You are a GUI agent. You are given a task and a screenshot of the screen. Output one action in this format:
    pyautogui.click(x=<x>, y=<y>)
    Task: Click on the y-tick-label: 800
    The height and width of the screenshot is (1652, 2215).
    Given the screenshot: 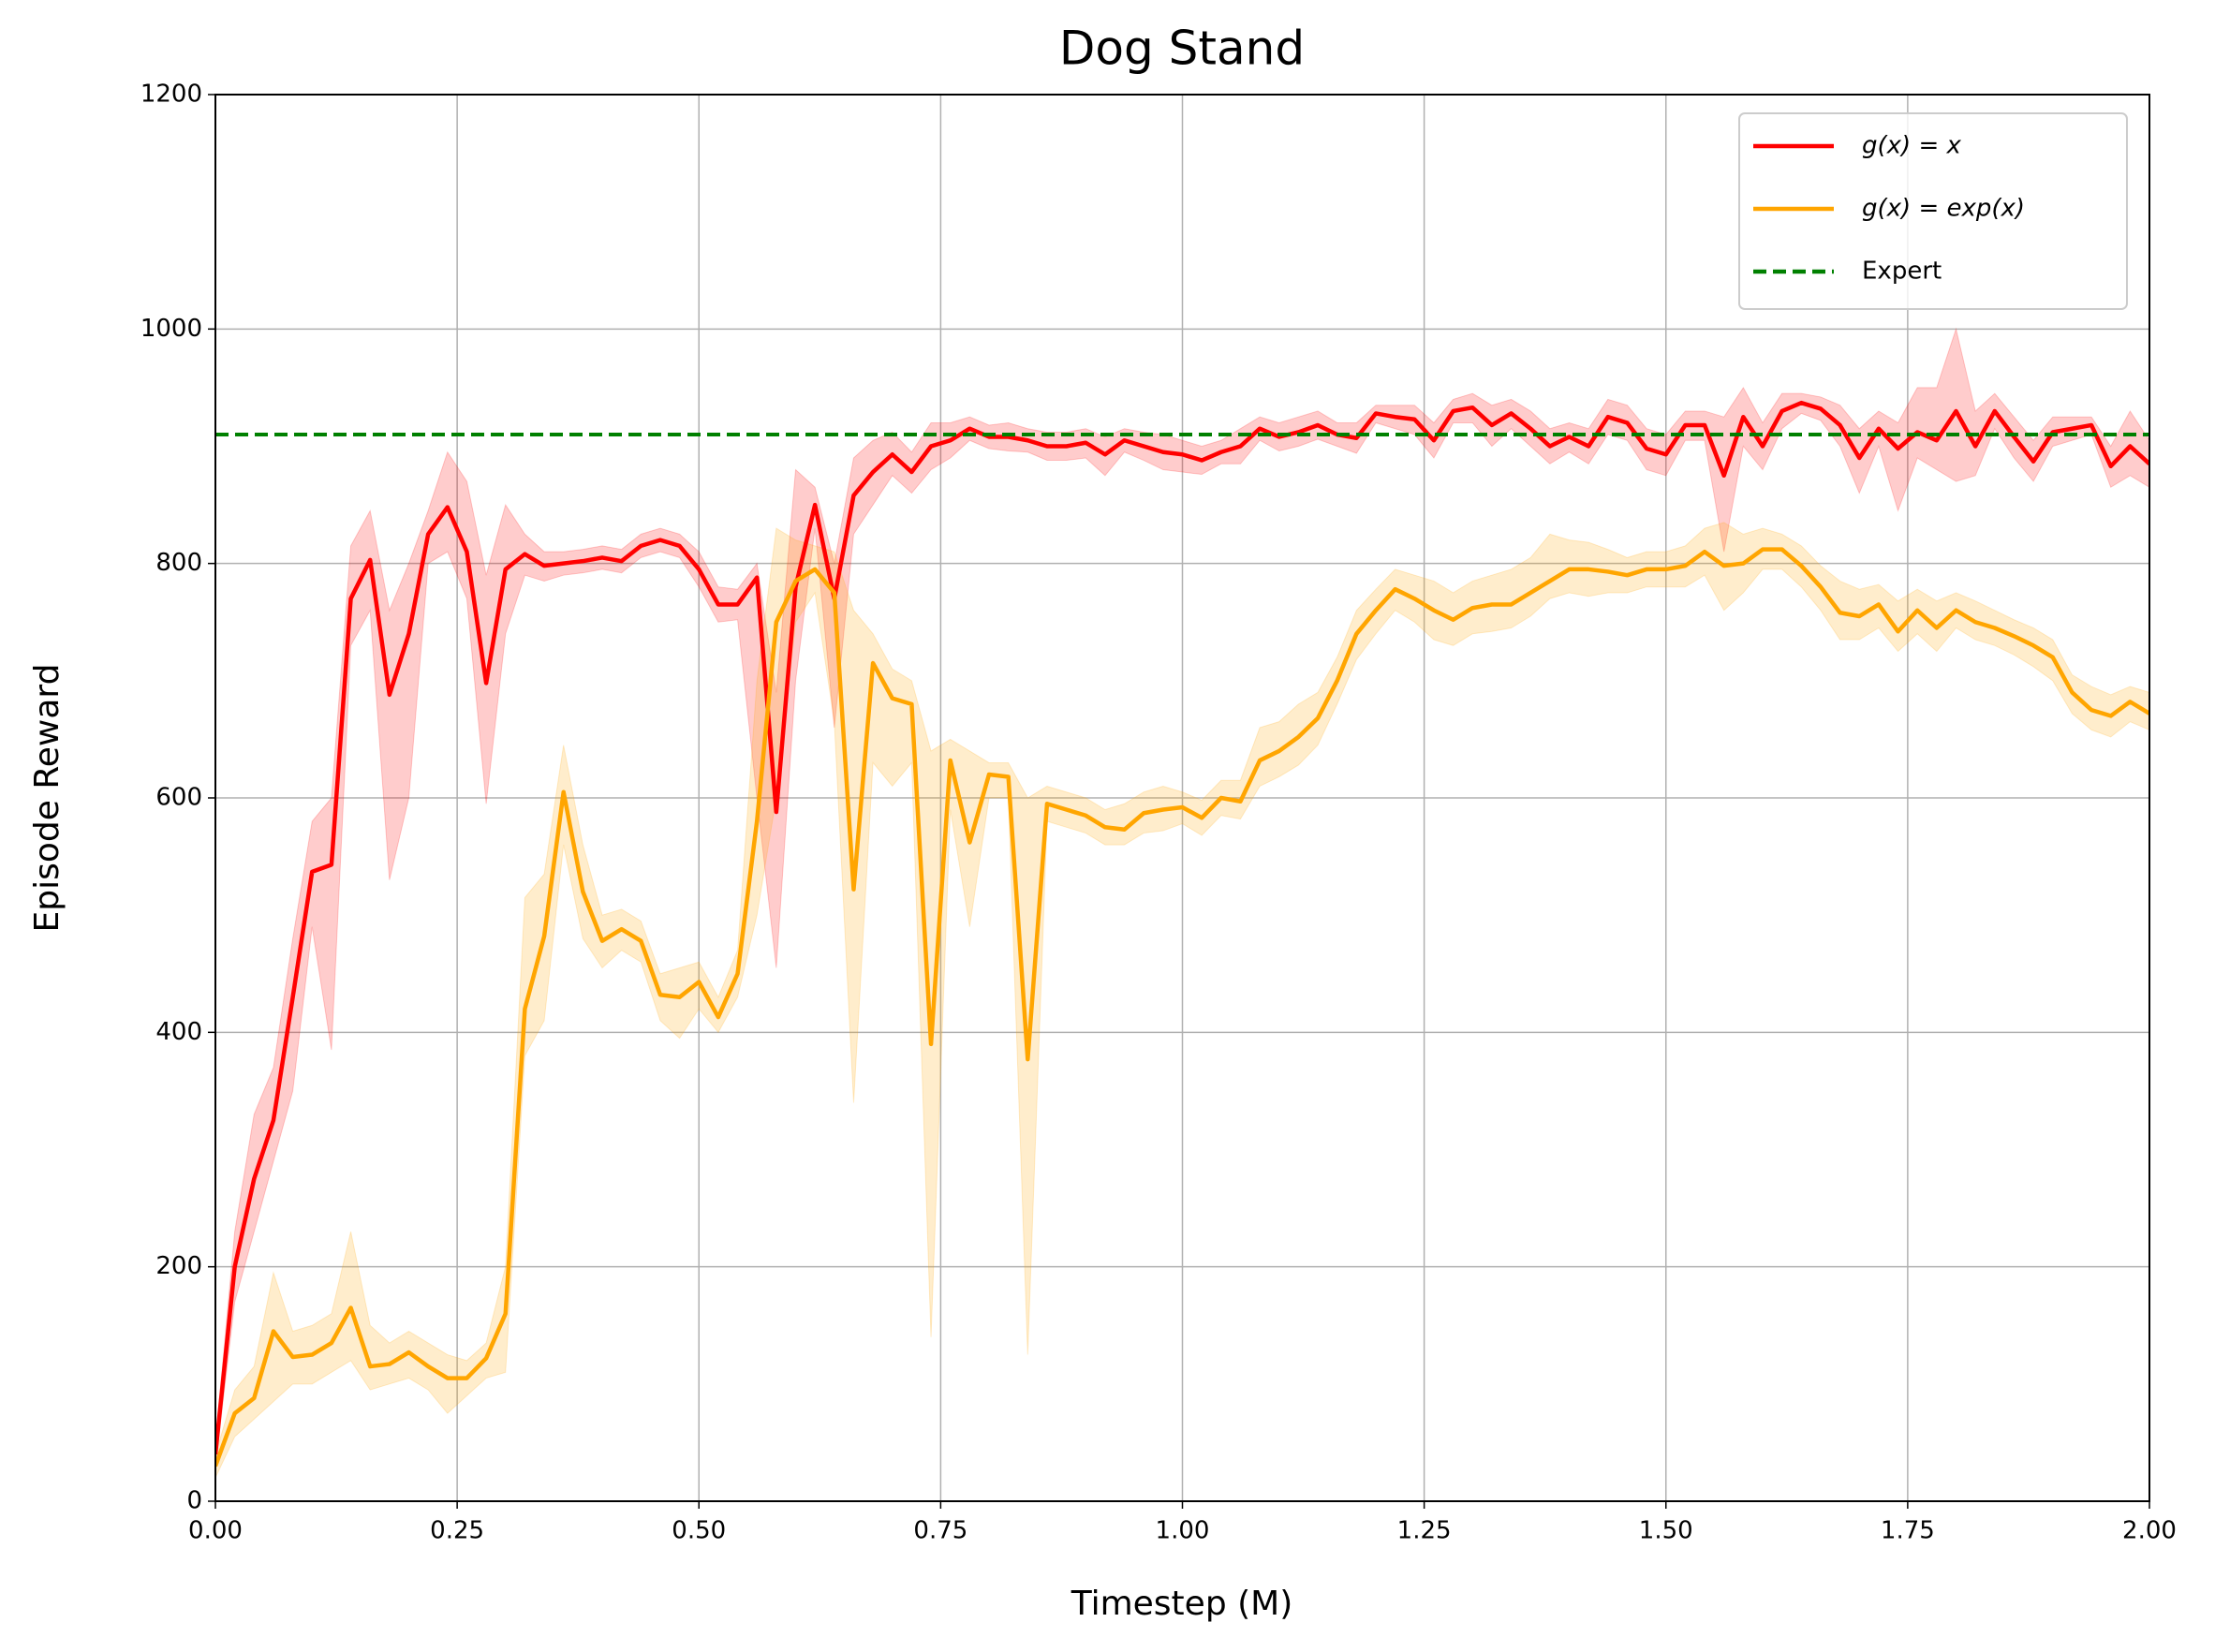 What is the action you would take?
    pyautogui.click(x=178, y=563)
    